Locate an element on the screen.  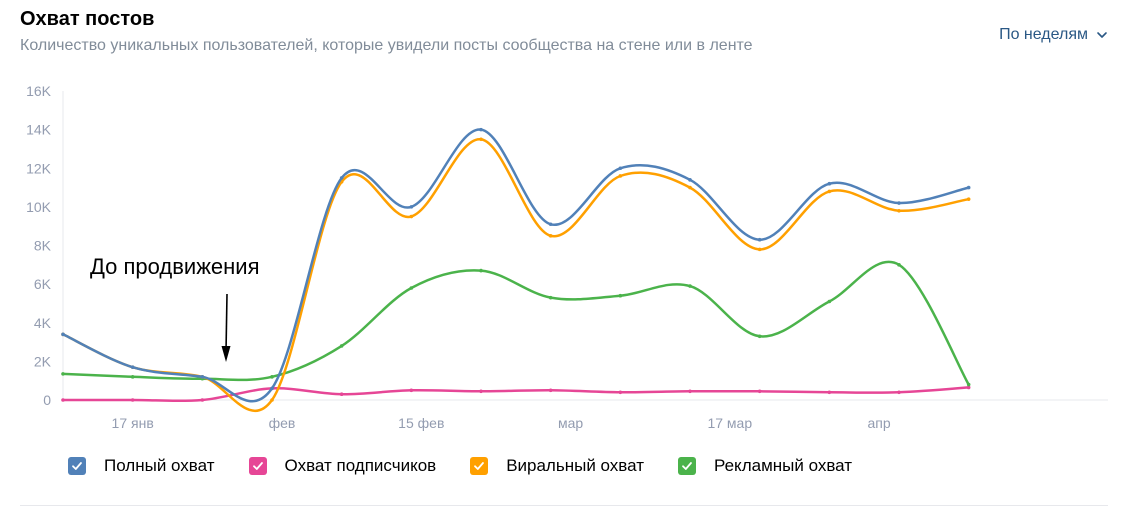
x-tick-label: апр is located at coordinates (879, 423).